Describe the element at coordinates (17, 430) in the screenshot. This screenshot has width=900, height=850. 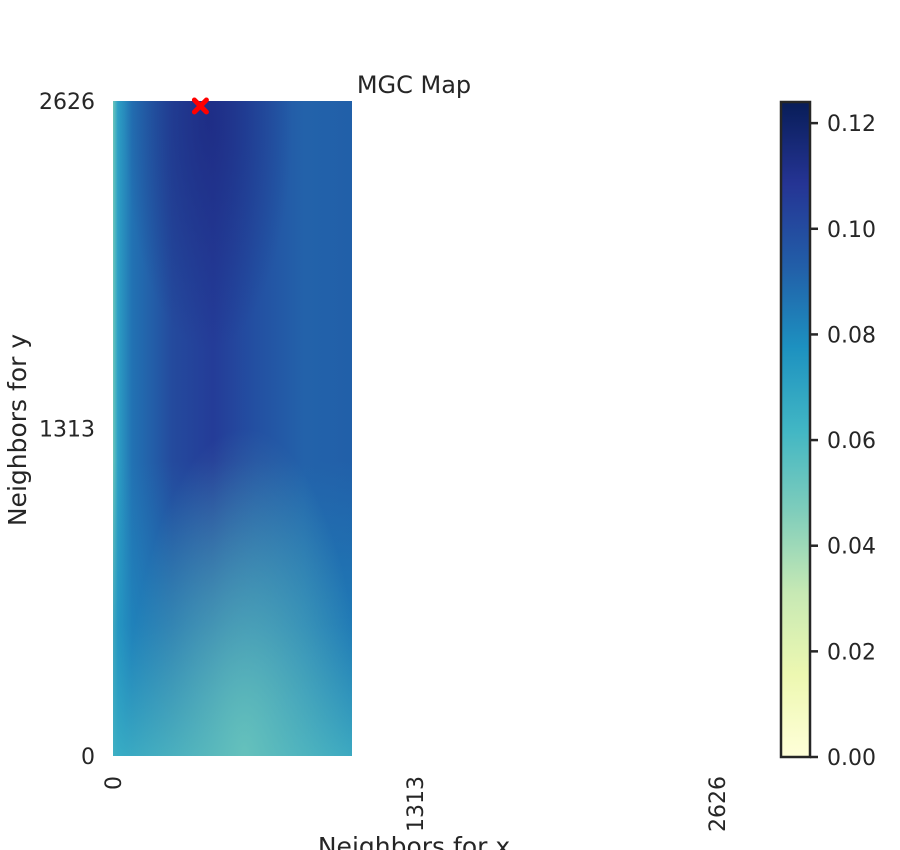
I see `y-axis-label: Neighbors for y` at that location.